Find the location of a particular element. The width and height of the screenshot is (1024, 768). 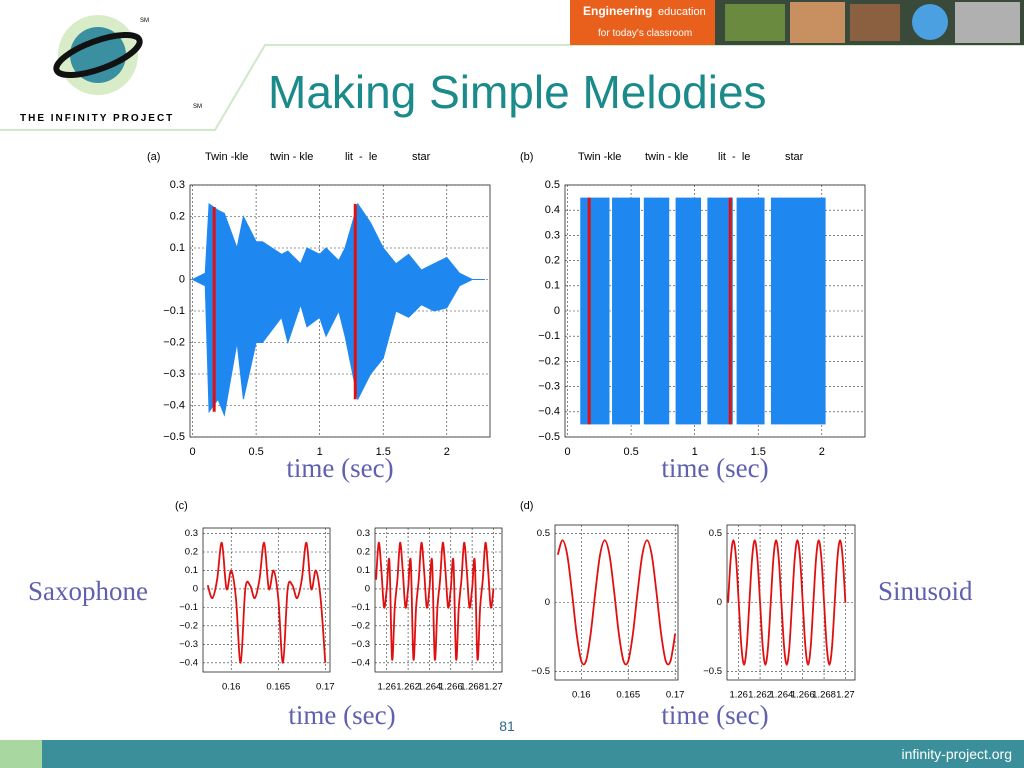

logo-name: THE INFINITY PROJECT is located at coordinates (97, 118).